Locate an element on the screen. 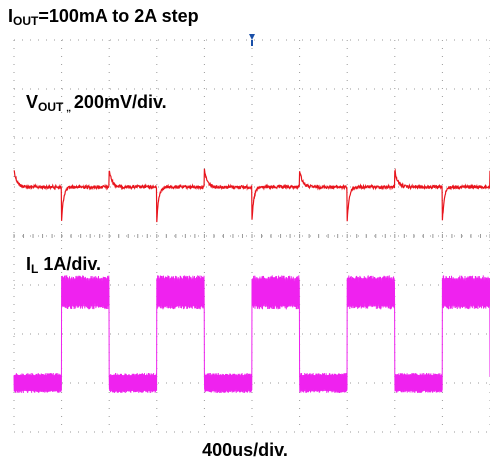 This screenshot has height=466, width=490. chart-title: IOUT=100mA to 2A step is located at coordinates (103, 17).